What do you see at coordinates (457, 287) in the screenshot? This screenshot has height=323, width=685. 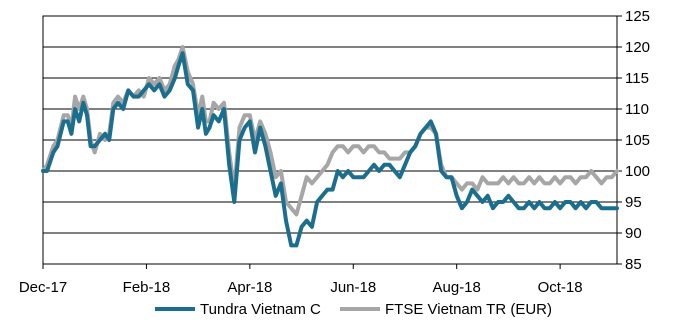 I see `x-tick-label: Aug-18` at bounding box center [457, 287].